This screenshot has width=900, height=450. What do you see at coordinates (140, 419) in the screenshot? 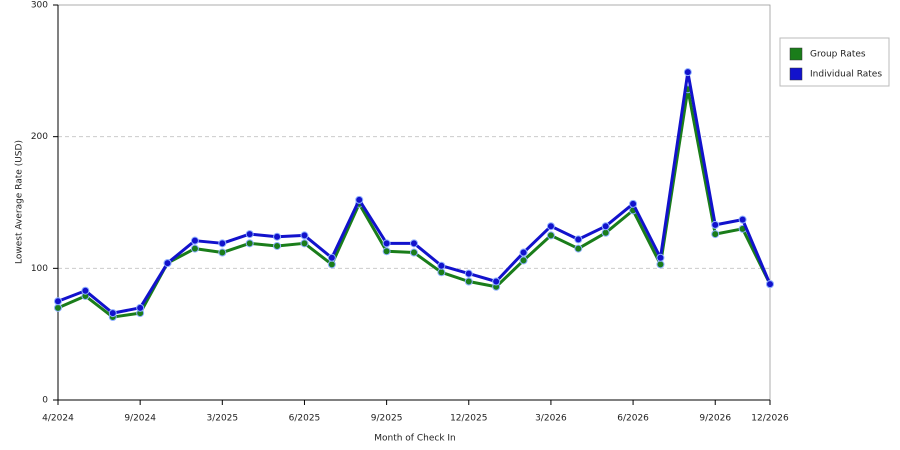
I see `x-tick-label: 9/2024` at bounding box center [140, 419].